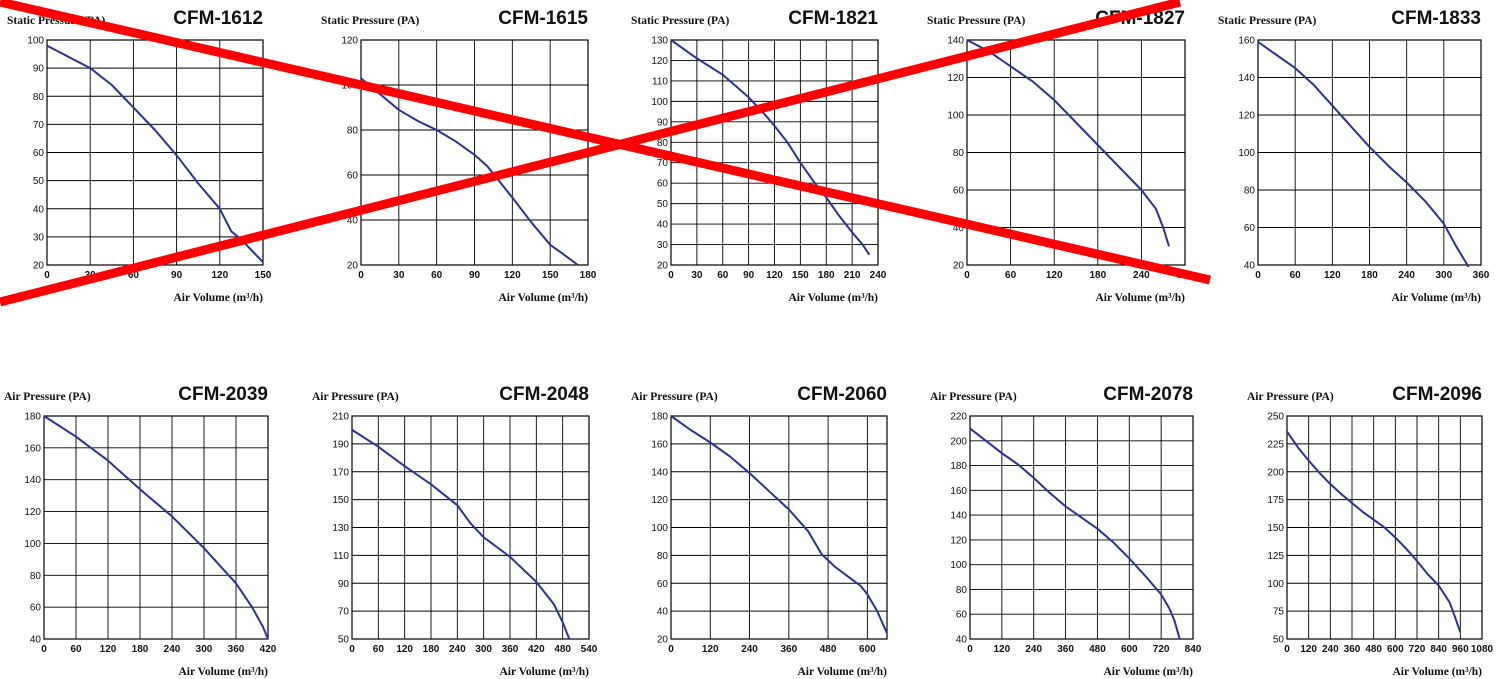  I want to click on x-tick-label: 480, so click(1373, 649).